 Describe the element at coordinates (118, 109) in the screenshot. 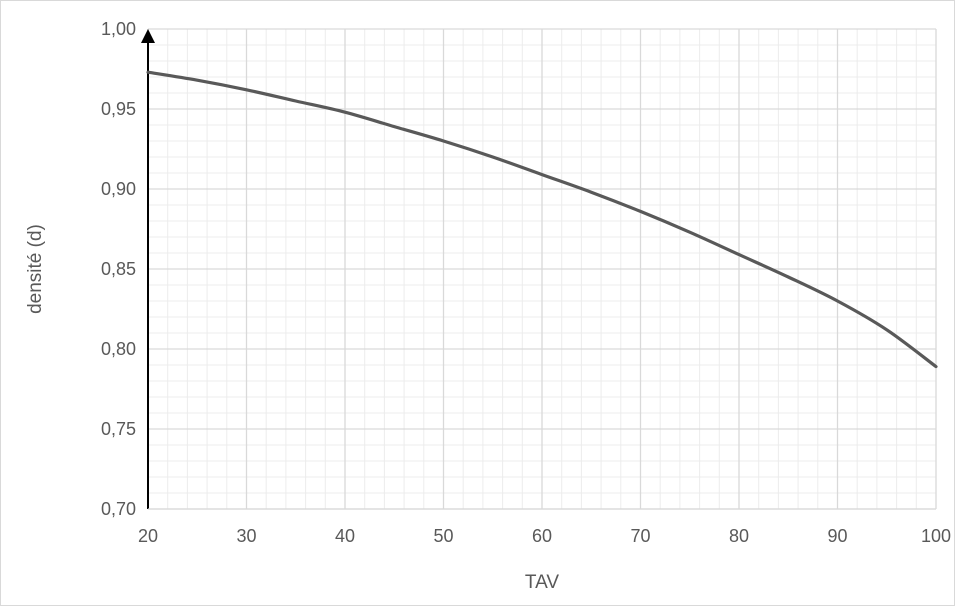

I see `y-tick-label: 0,95` at that location.